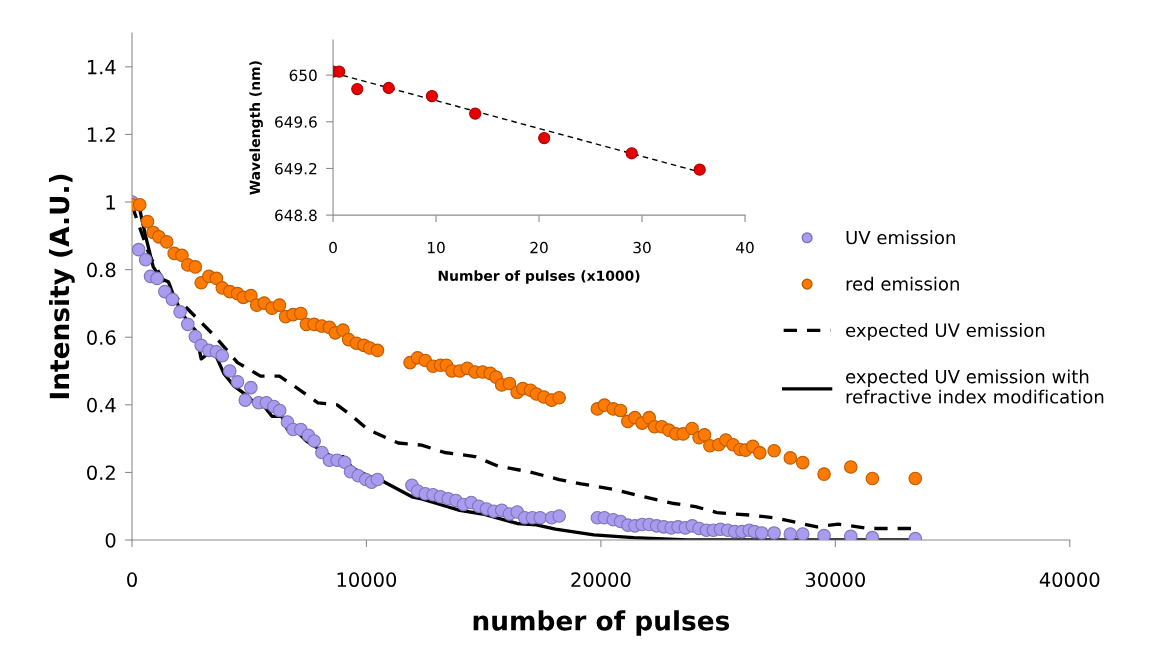 The height and width of the screenshot is (664, 1154). I want to click on x-axis-title: number of pulses, so click(601, 623).